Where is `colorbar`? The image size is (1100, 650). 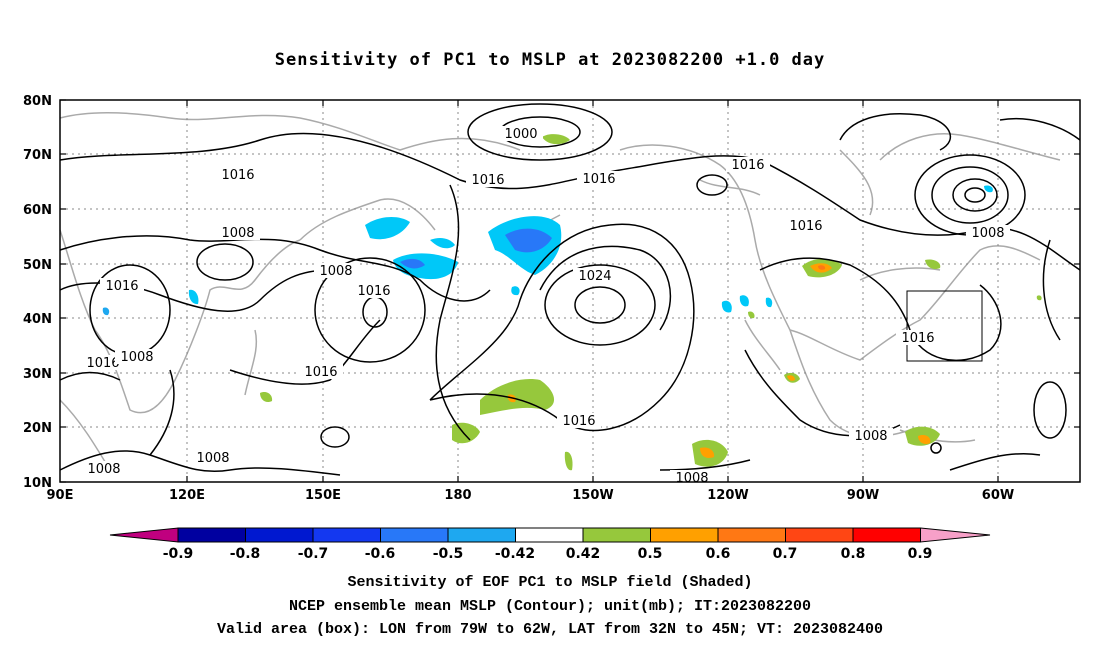 colorbar is located at coordinates (550, 535).